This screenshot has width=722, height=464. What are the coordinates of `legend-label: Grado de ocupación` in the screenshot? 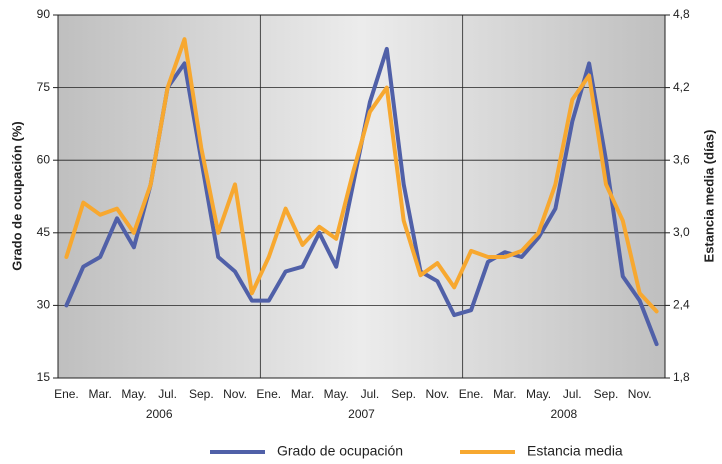 It's located at (340, 451).